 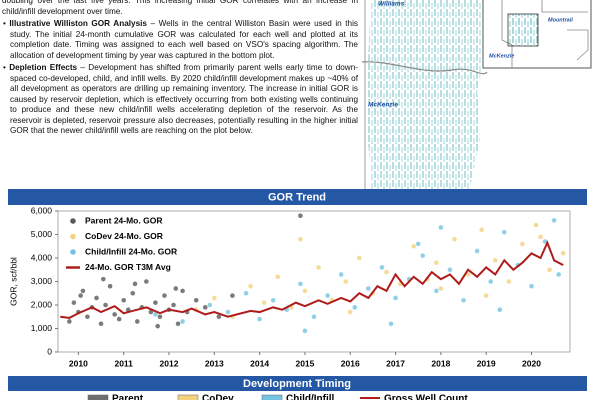 I want to click on y-tick-label: 6,000, so click(x=42, y=210).